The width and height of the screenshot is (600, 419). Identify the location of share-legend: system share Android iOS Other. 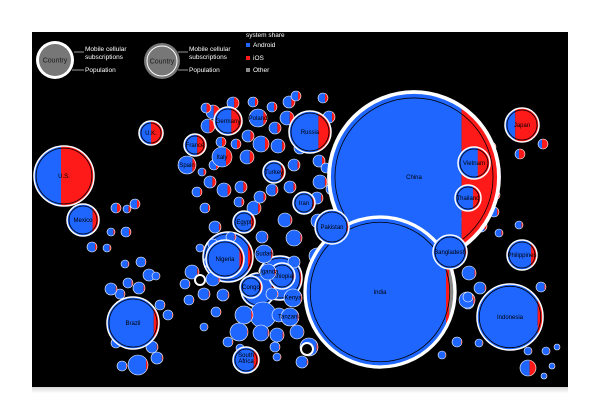
(265, 53).